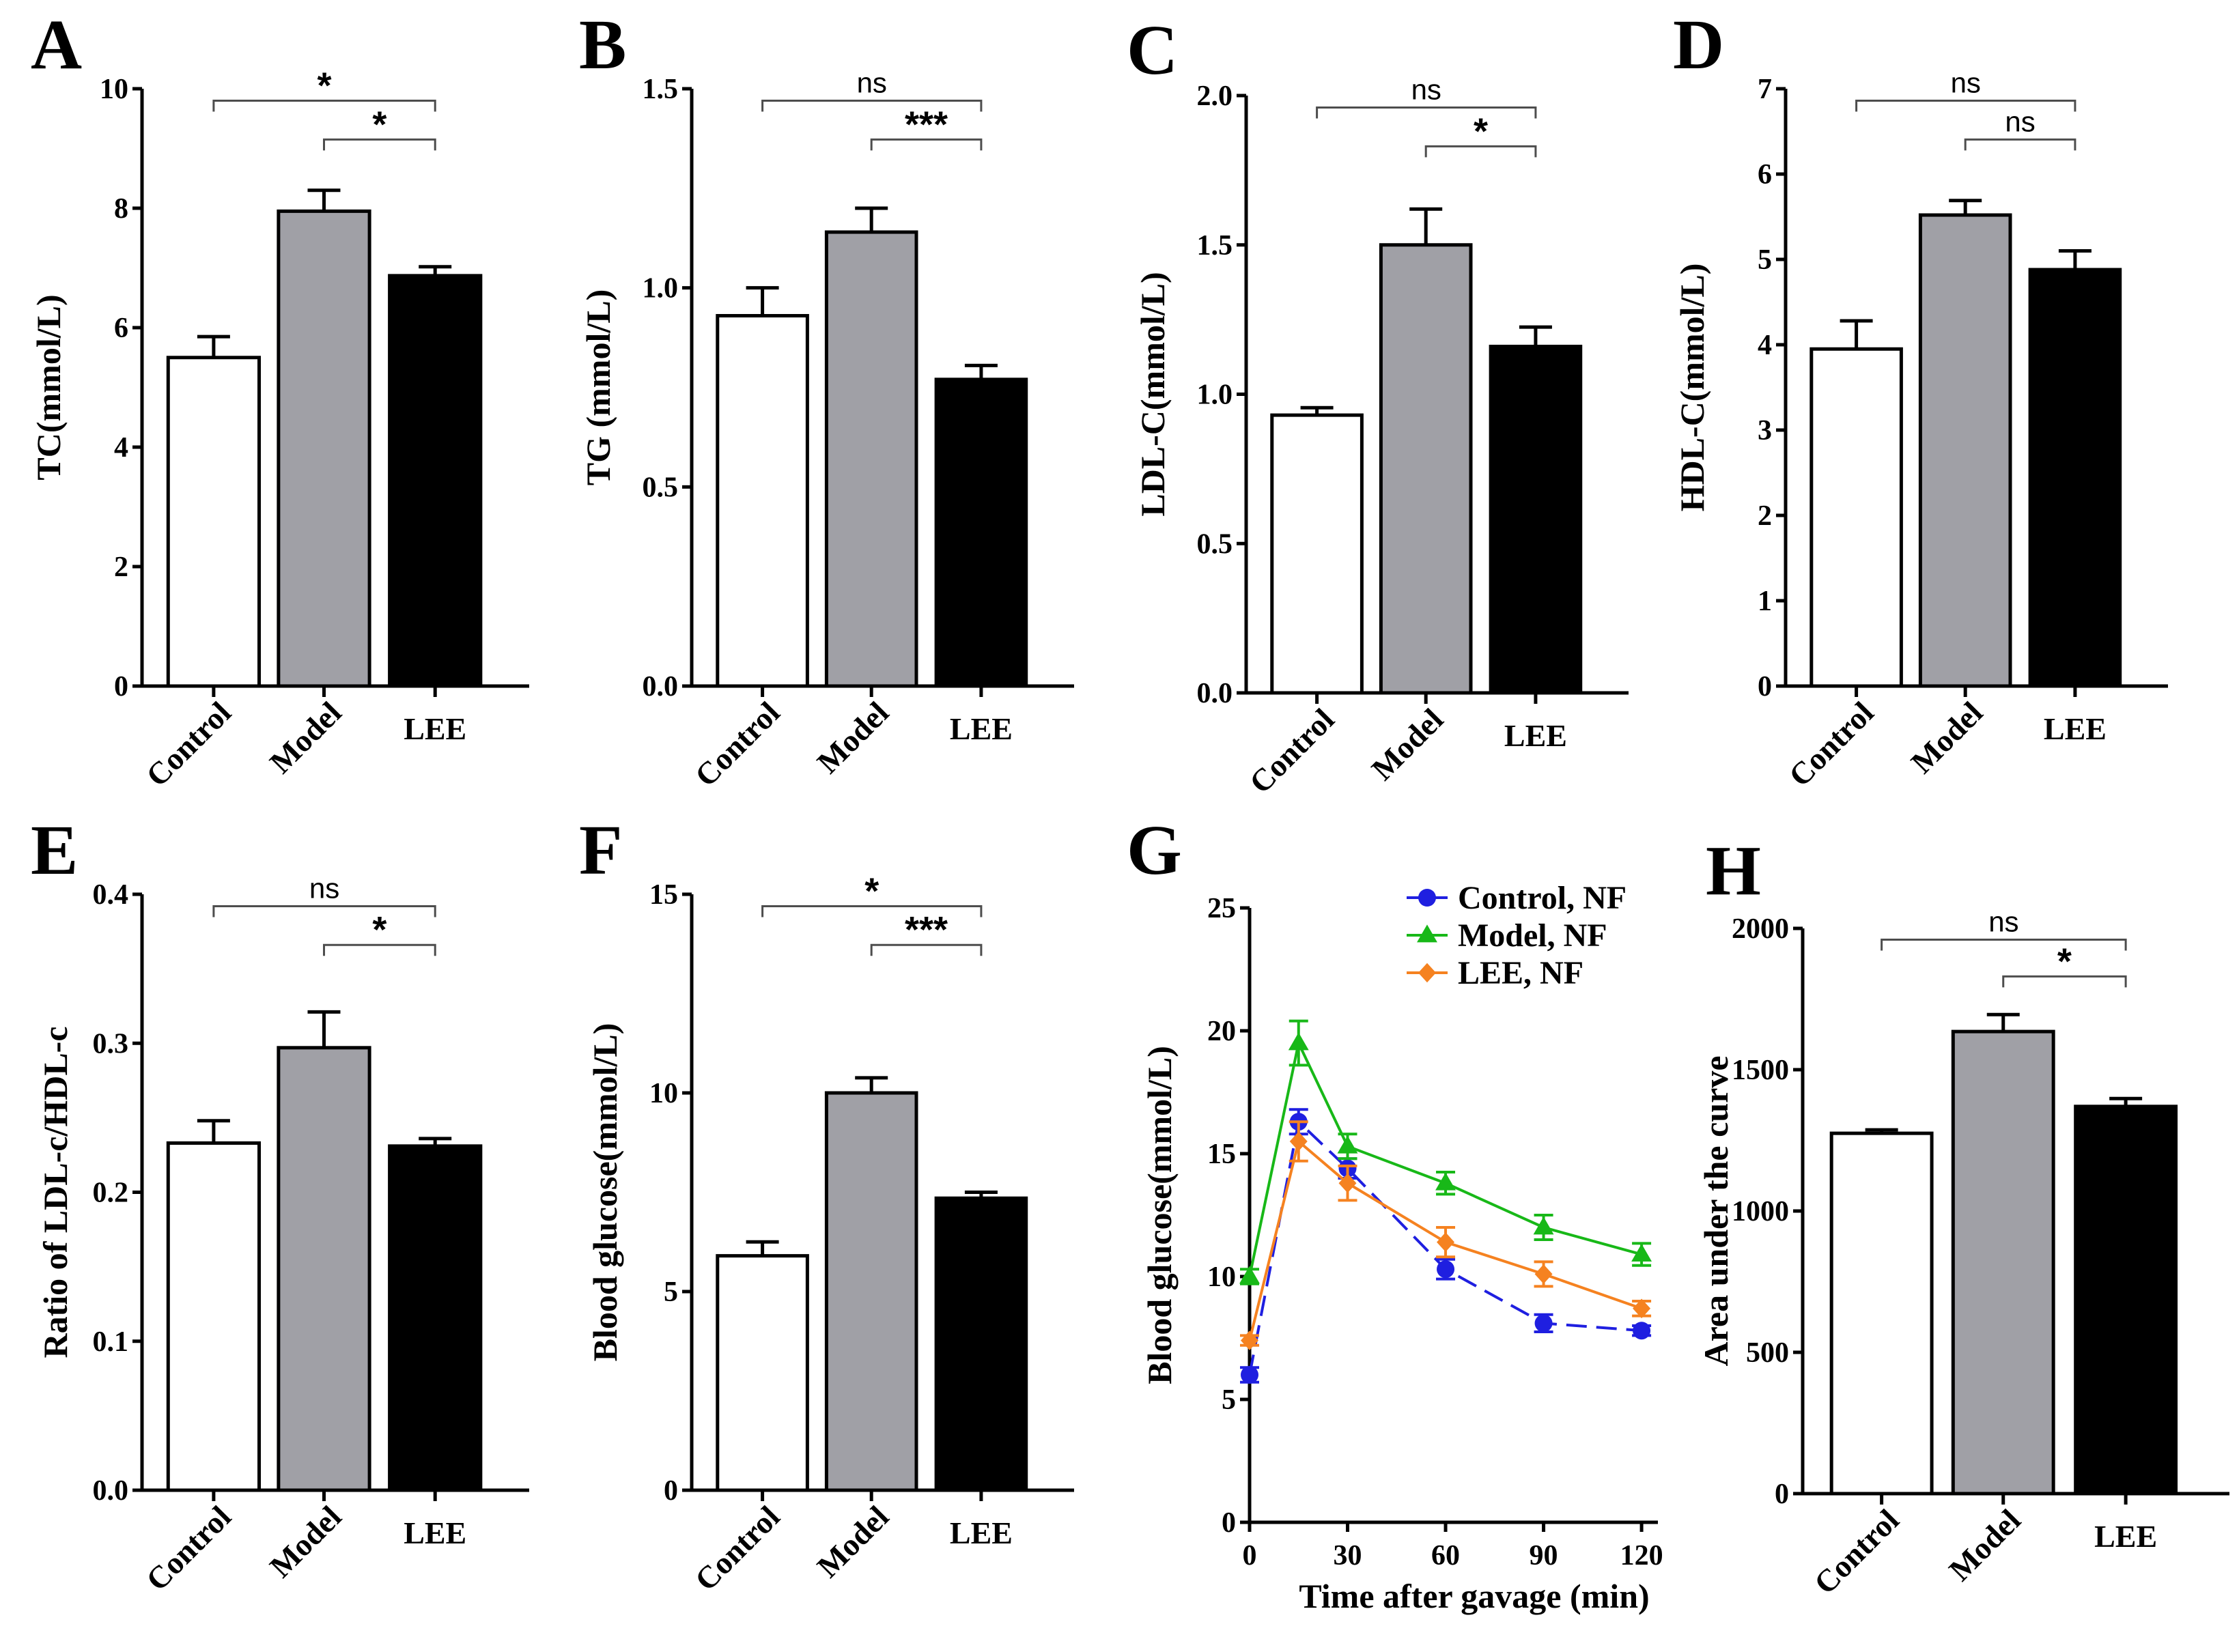  What do you see at coordinates (1761, 1070) in the screenshot?
I see `y-tick-label: 1500` at bounding box center [1761, 1070].